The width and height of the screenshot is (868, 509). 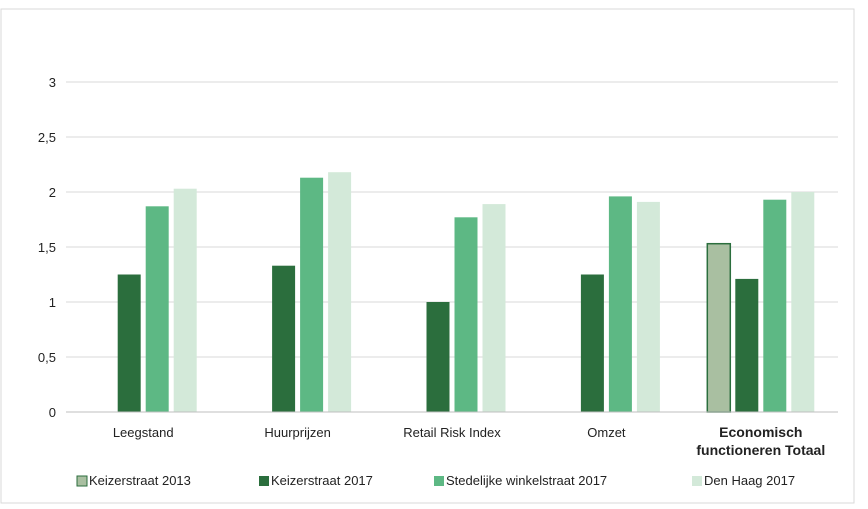 What do you see at coordinates (47, 357) in the screenshot?
I see `y-tick-label: 0,5` at bounding box center [47, 357].